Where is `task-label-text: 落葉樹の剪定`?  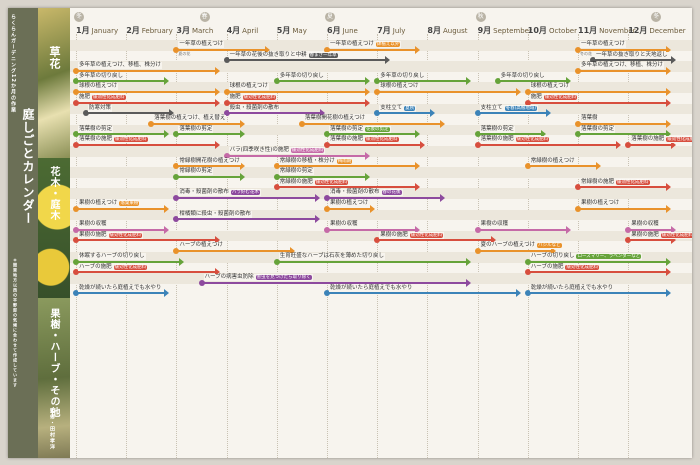
task-label-text: 落葉樹の剪定 is located at coordinates (96, 128).